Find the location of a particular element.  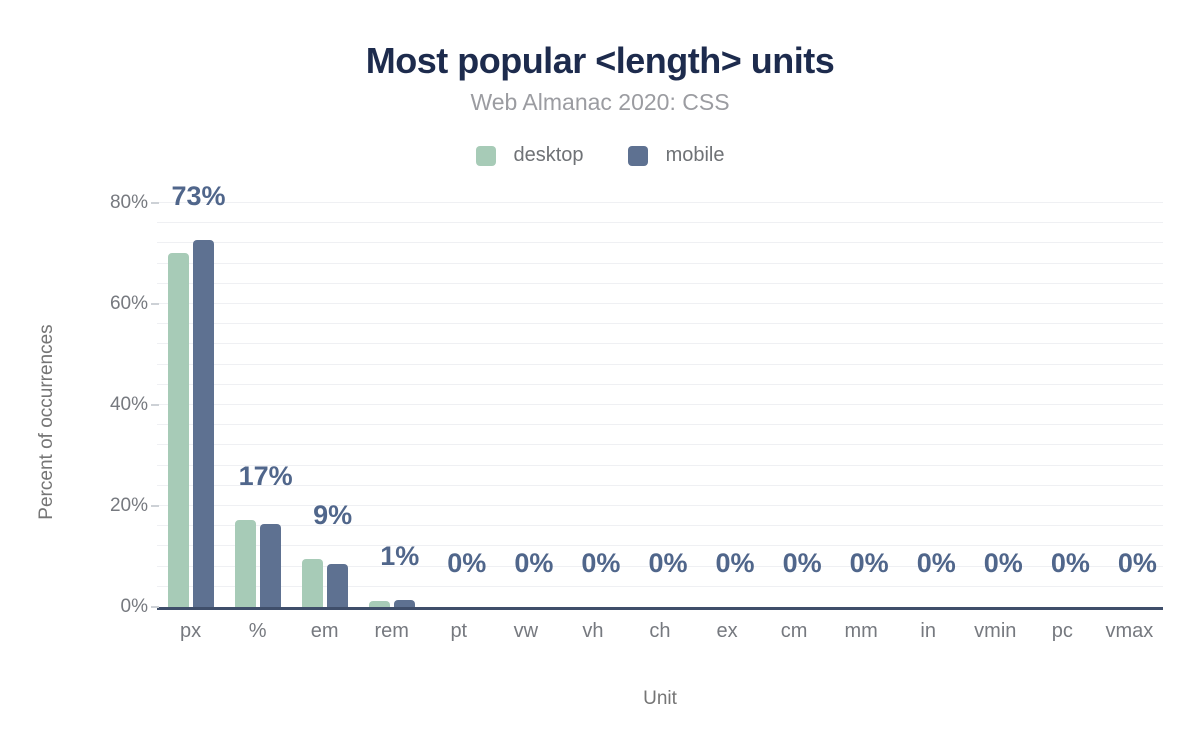

mobile-bar-rem is located at coordinates (404, 603).